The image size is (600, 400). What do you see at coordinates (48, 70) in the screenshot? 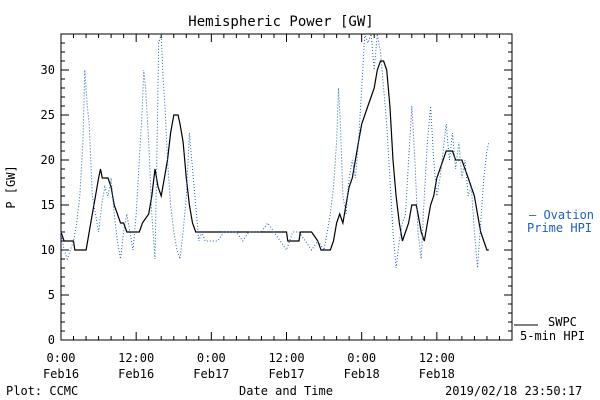
I see `y-tick-label: 30` at bounding box center [48, 70].